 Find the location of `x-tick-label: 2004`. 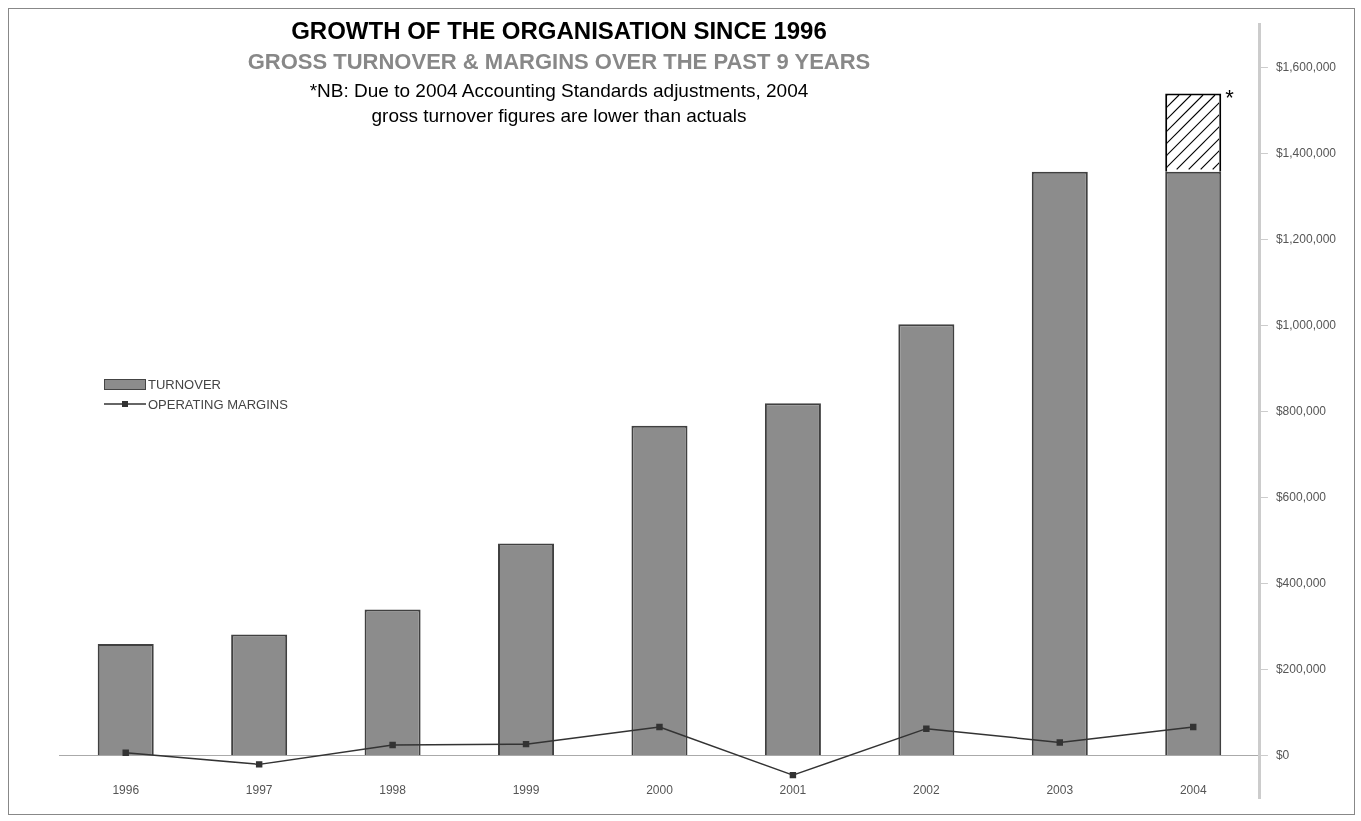

x-tick-label: 2004 is located at coordinates (1193, 790).